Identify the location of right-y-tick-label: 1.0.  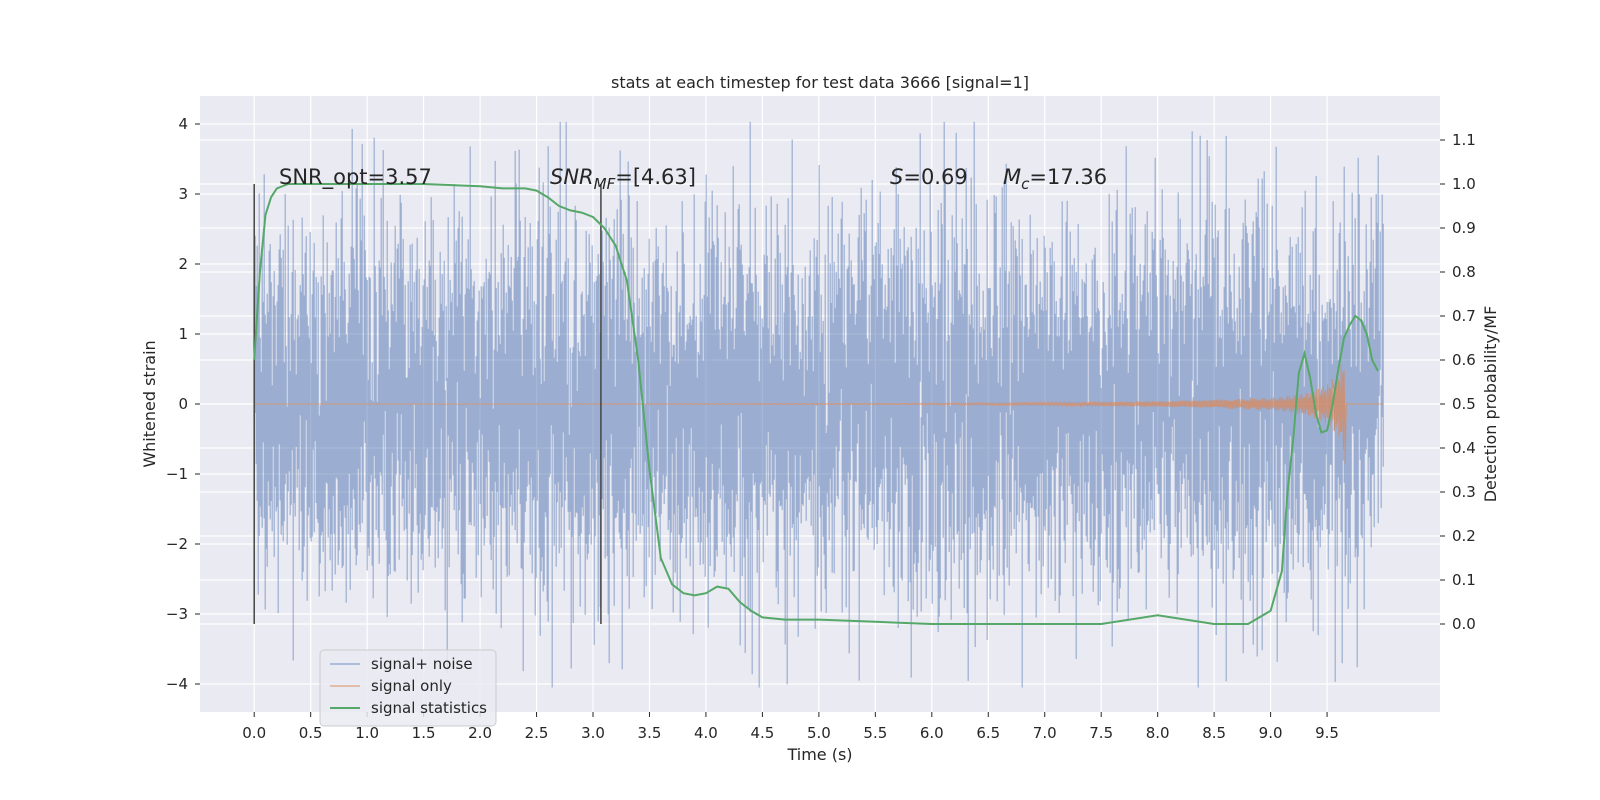
(1464, 184).